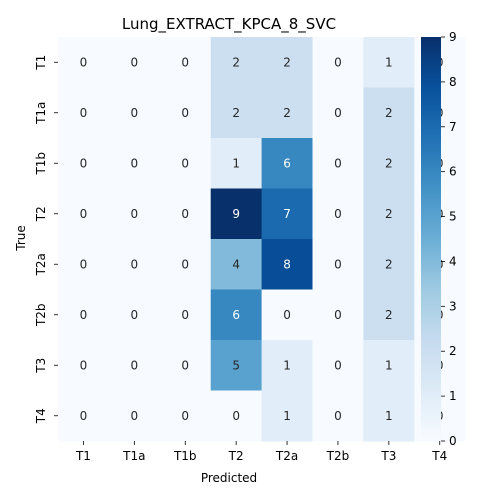 This screenshot has height=500, width=500. What do you see at coordinates (453, 351) in the screenshot?
I see `colorbar-tick-label: 2` at bounding box center [453, 351].